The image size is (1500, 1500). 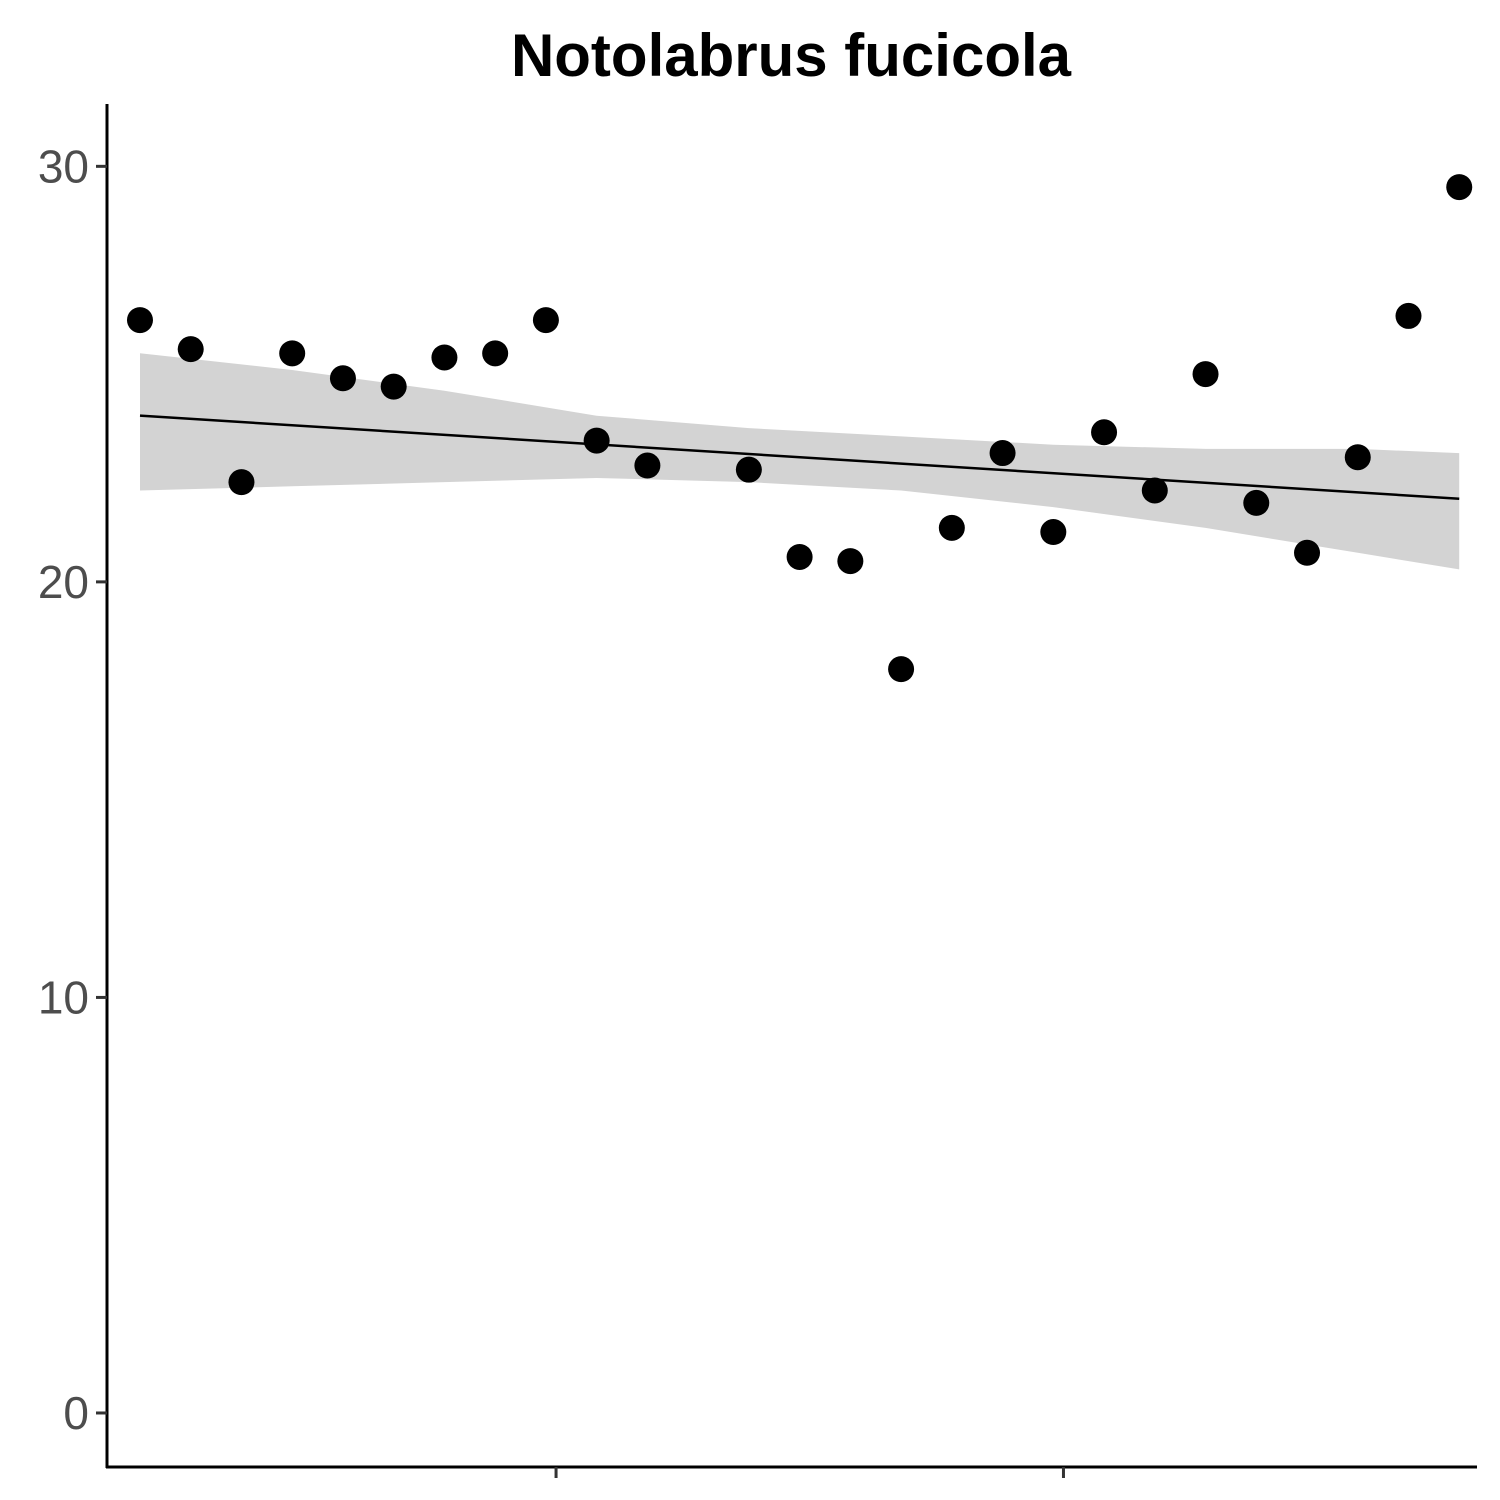 What do you see at coordinates (76, 1413) in the screenshot?
I see `y-tick-label: 0` at bounding box center [76, 1413].